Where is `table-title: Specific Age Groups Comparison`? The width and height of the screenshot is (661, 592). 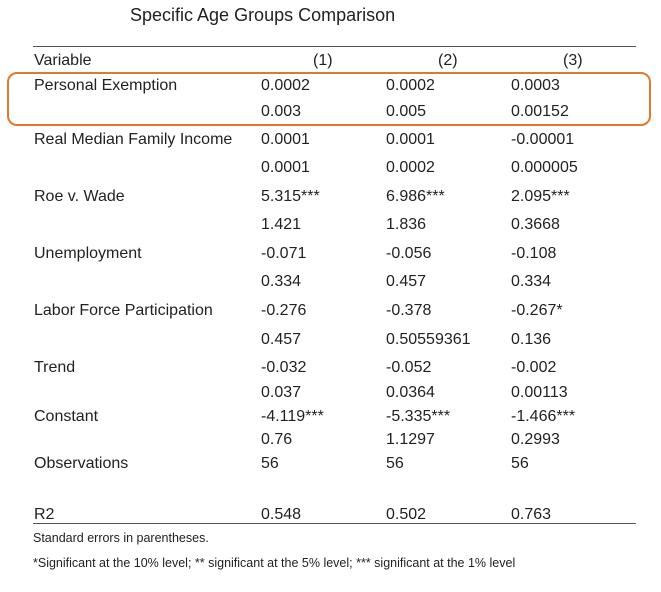 table-title: Specific Age Groups Comparison is located at coordinates (263, 15).